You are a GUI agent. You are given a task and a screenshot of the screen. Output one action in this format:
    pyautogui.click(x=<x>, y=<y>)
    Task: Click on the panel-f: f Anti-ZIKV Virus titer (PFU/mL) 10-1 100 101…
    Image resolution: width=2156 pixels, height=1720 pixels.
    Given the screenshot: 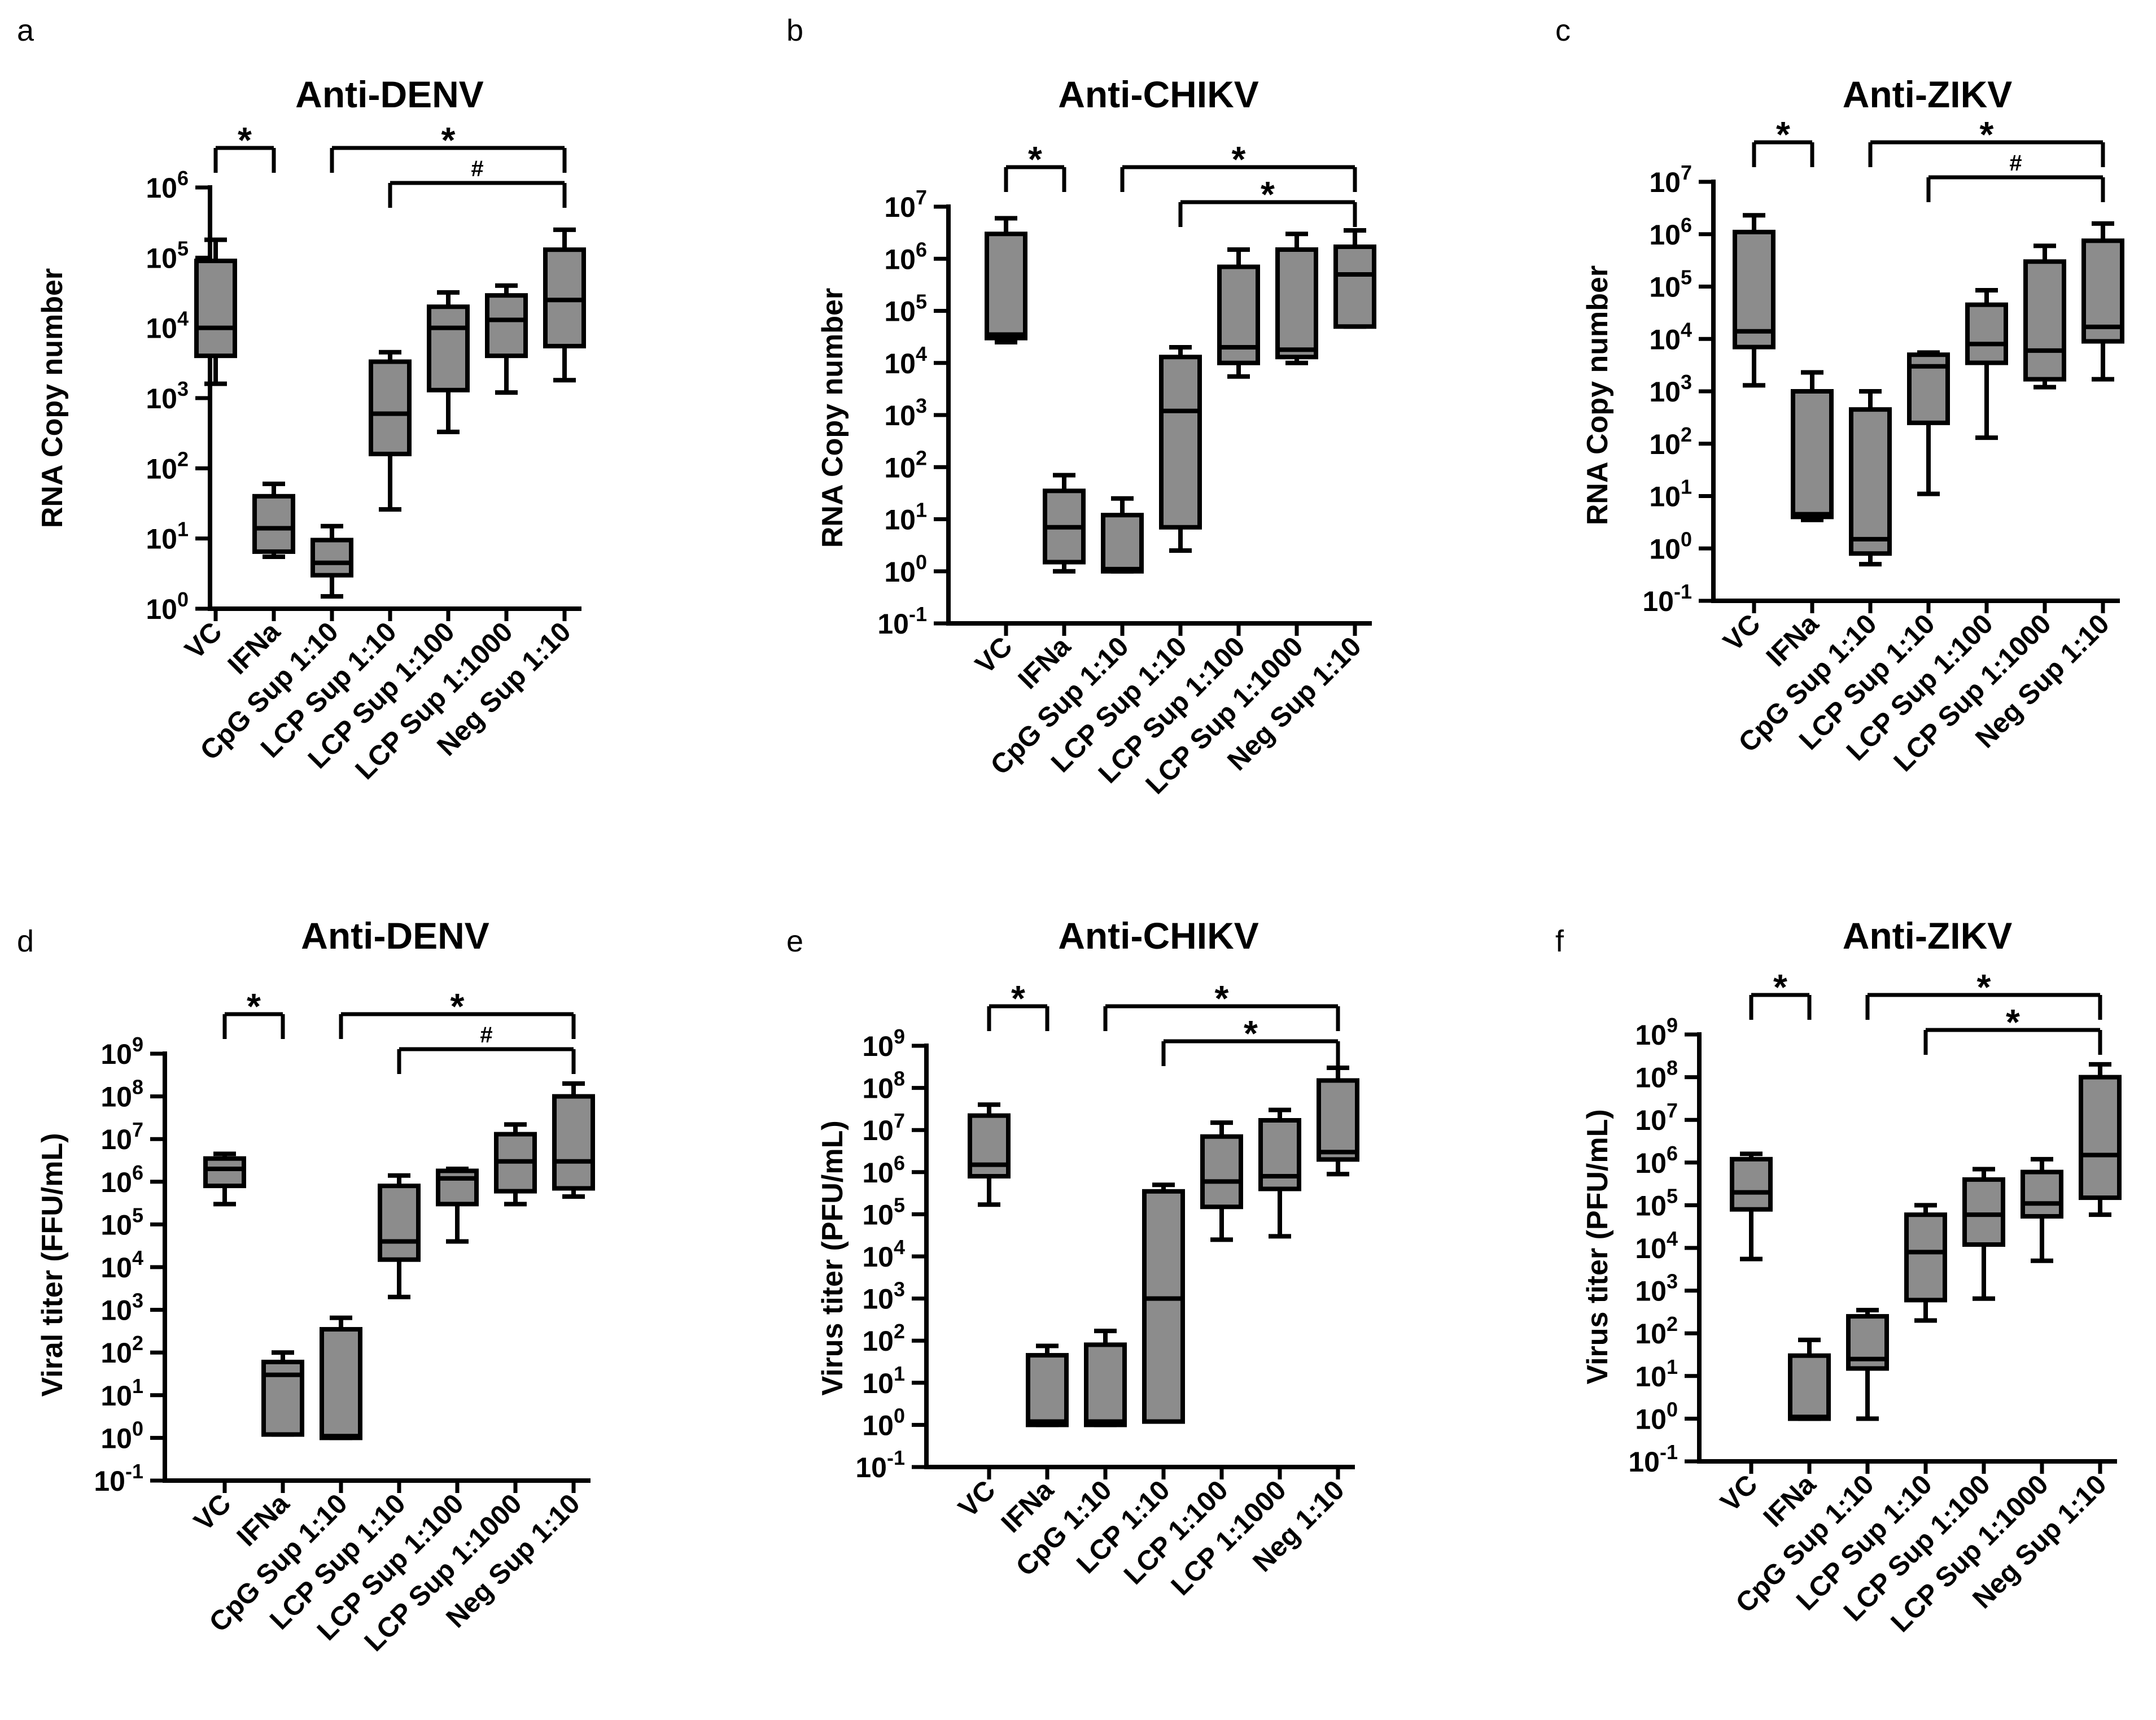 What is the action you would take?
    pyautogui.click(x=1838, y=1276)
    